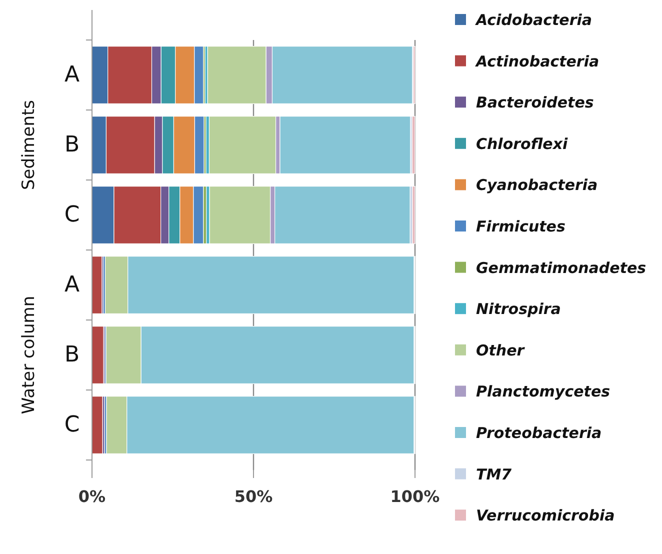 This screenshot has width=662, height=554. Describe the element at coordinates (543, 391) in the screenshot. I see `legend-label: Planctomycetes` at that location.